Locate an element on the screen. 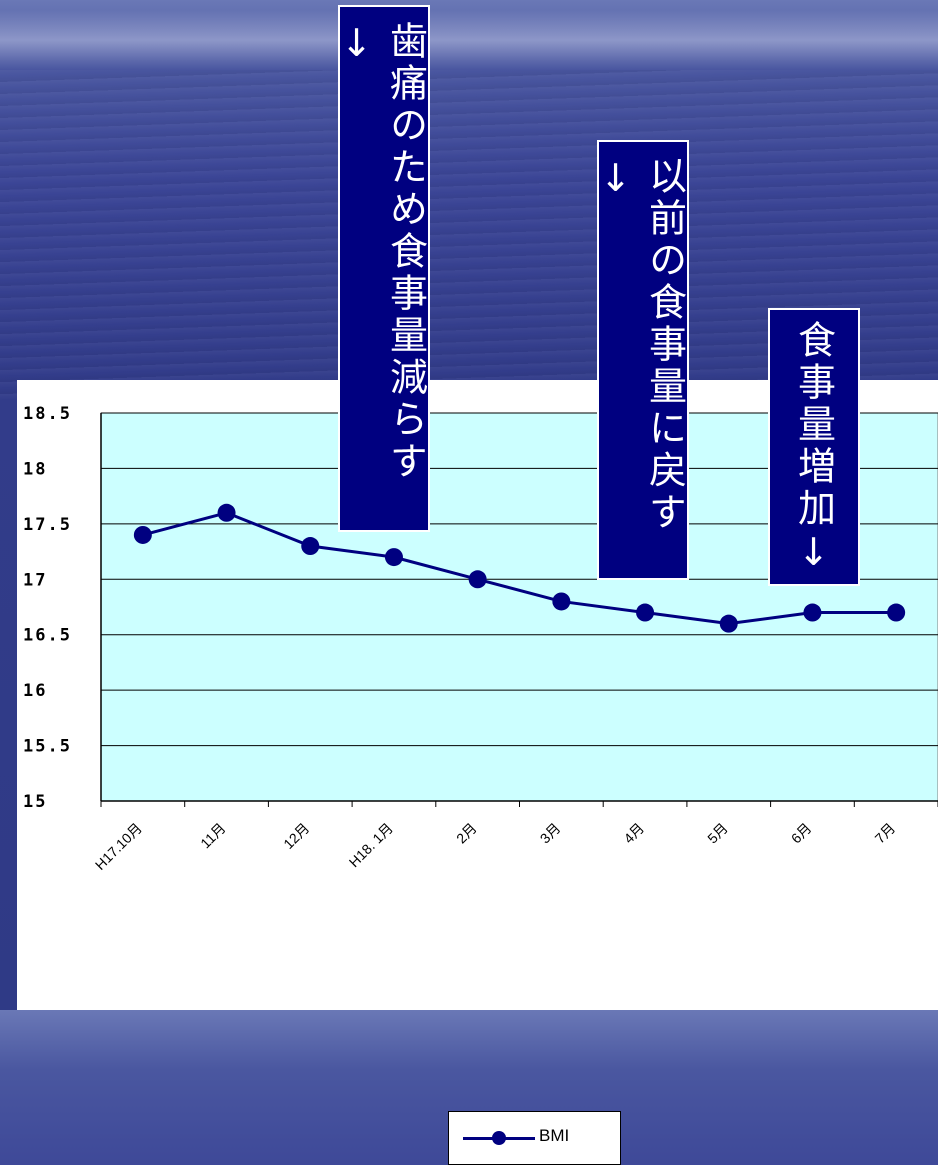  callout-increase-intake: 食事量増加↓ is located at coordinates (814, 447).